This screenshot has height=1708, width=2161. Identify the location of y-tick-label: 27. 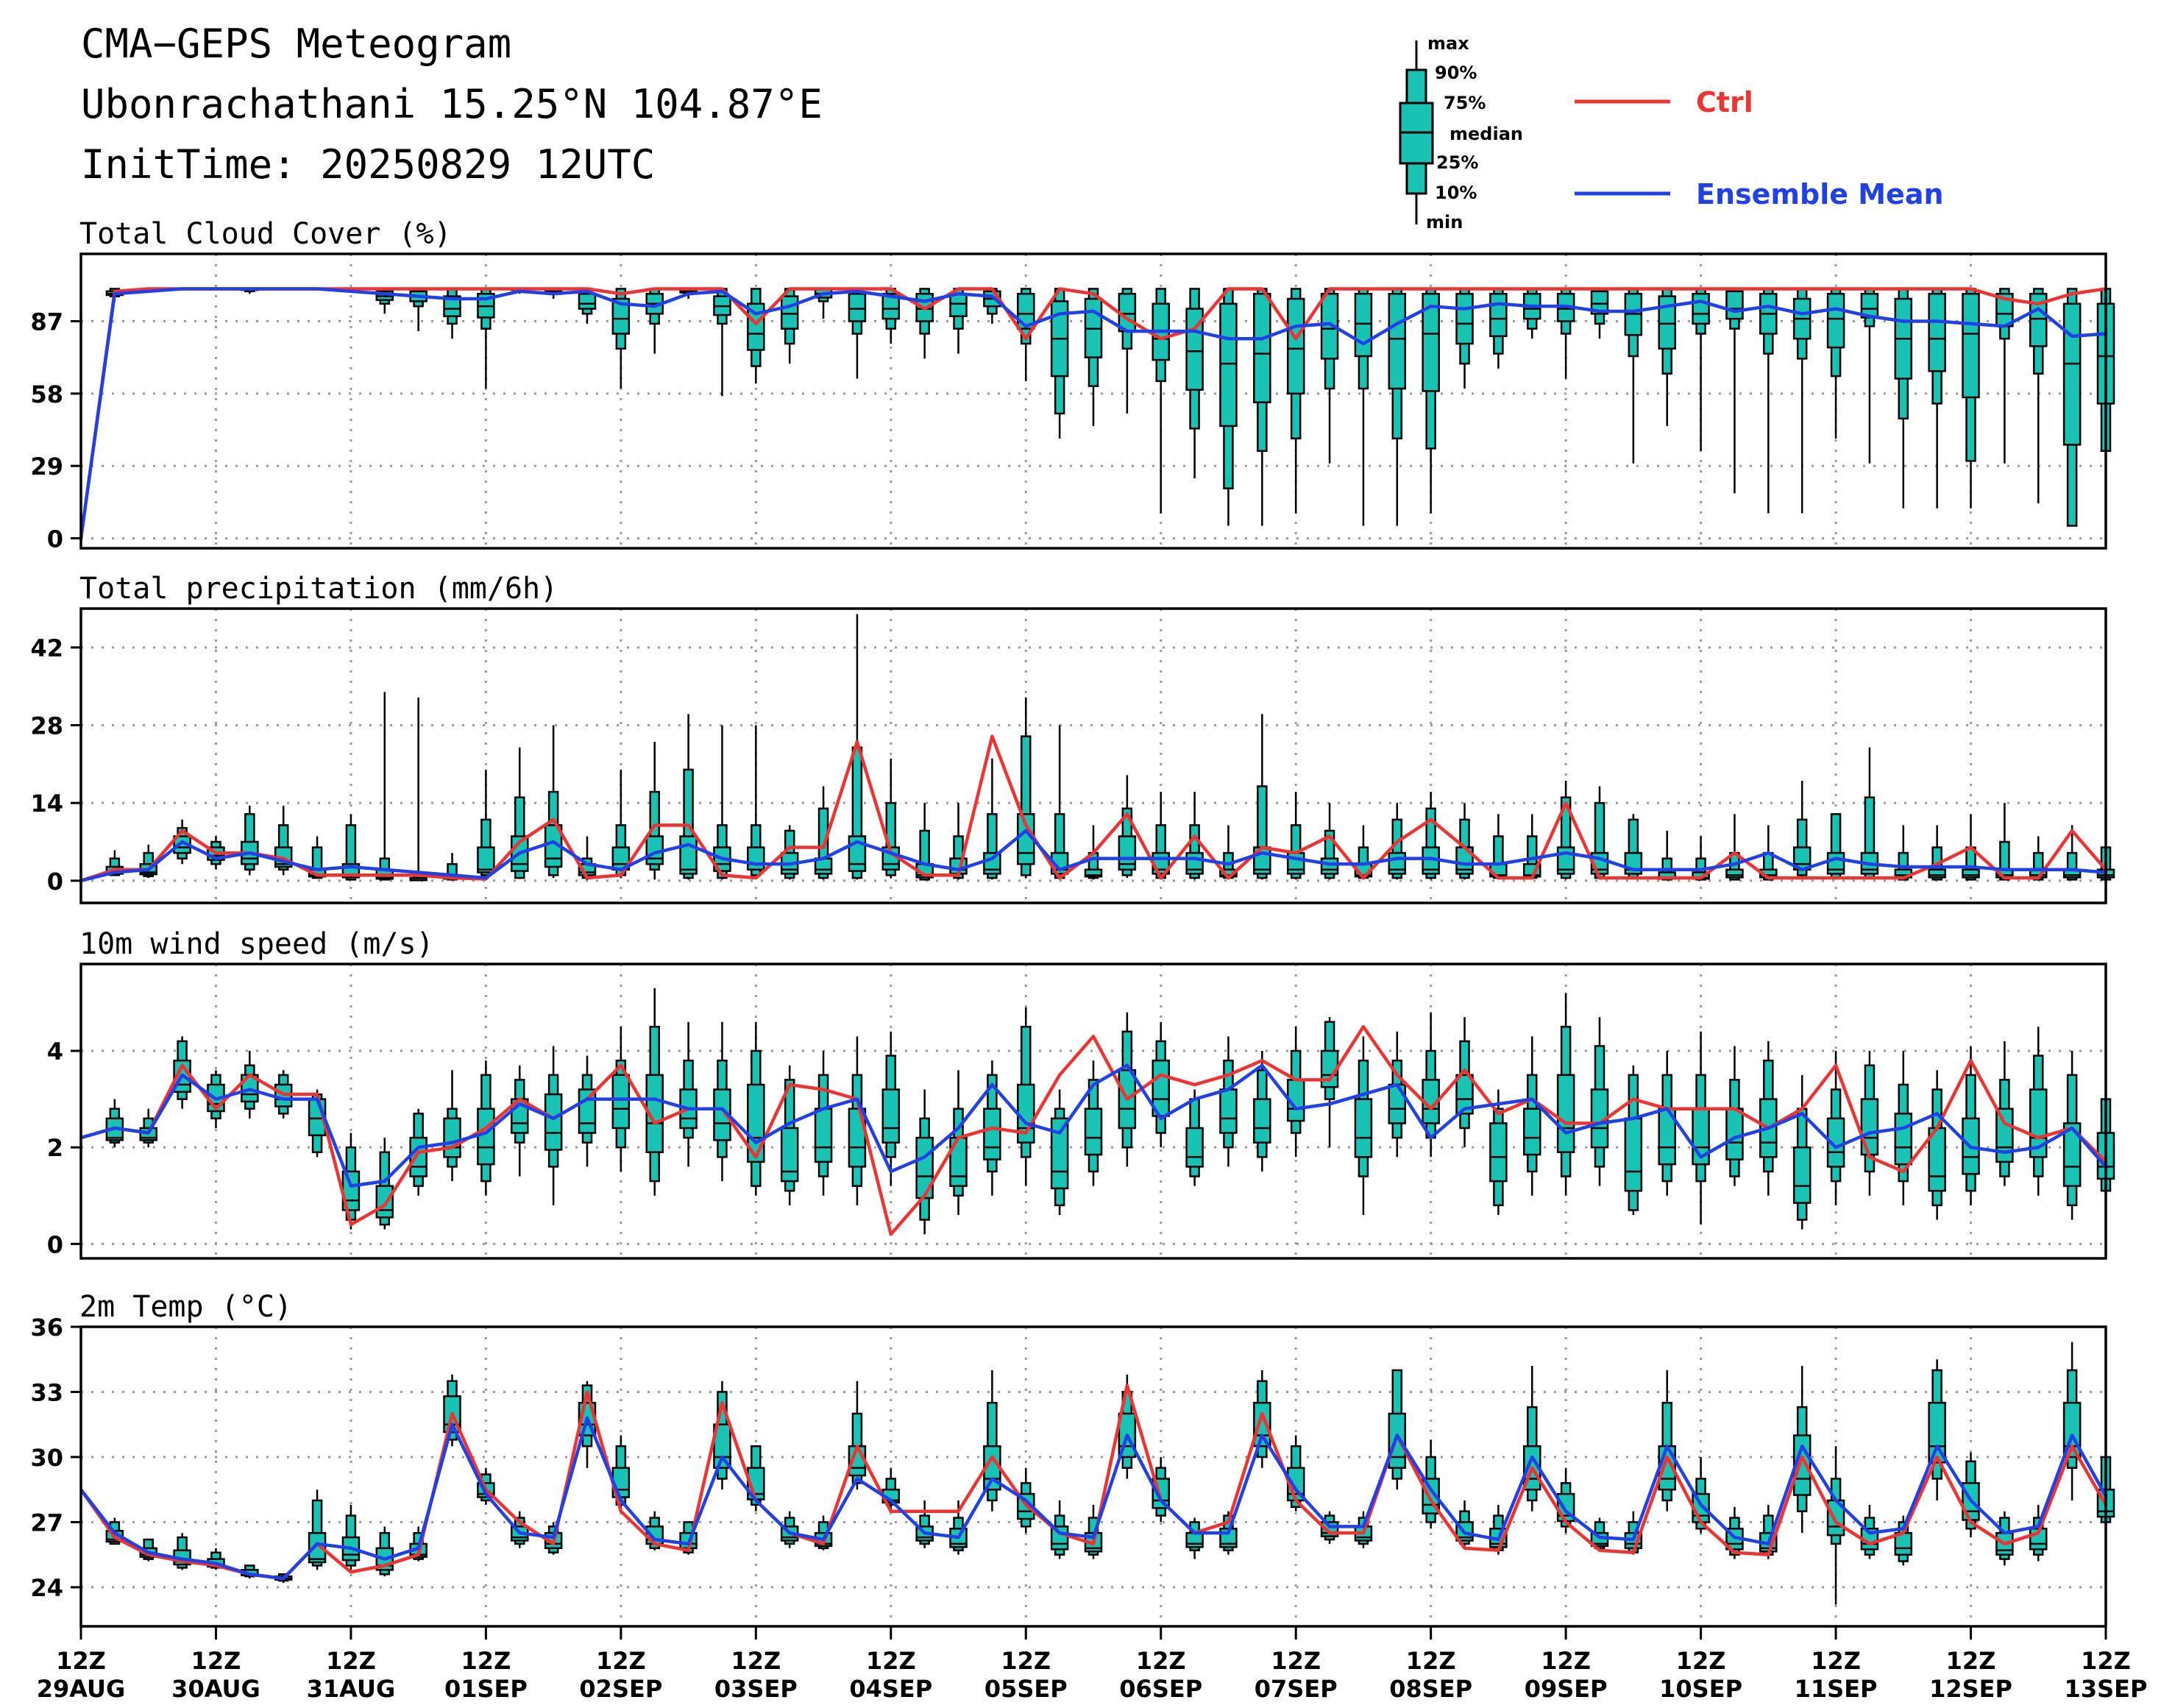
(46, 1523).